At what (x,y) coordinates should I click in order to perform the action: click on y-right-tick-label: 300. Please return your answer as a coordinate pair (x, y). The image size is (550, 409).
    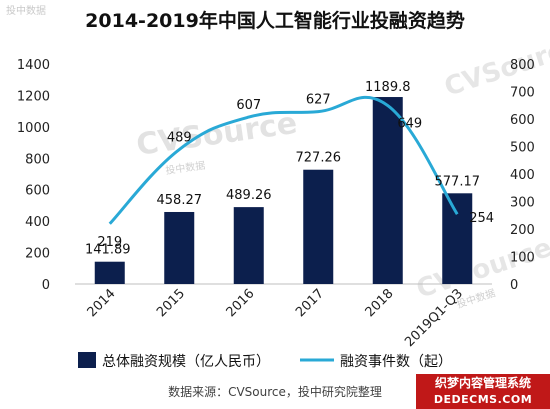
    Looking at the image, I should click on (522, 203).